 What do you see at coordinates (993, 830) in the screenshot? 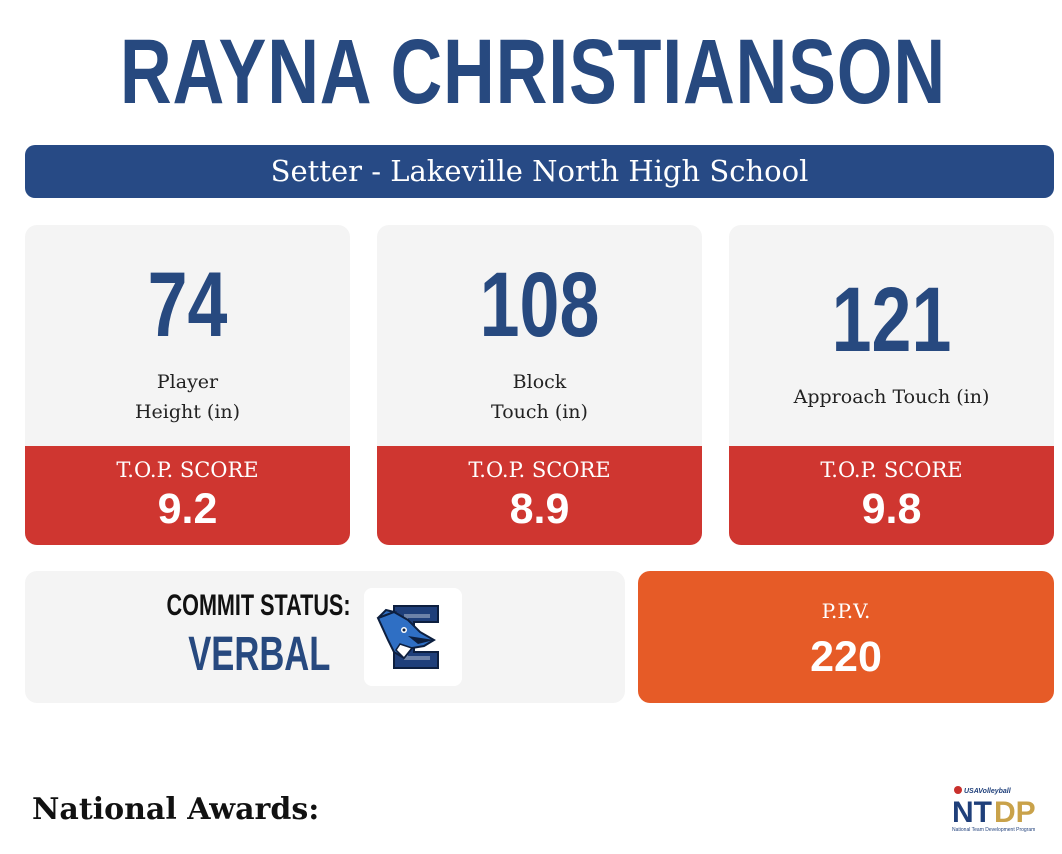
I see `ntdp-caption: National Team Development Program` at bounding box center [993, 830].